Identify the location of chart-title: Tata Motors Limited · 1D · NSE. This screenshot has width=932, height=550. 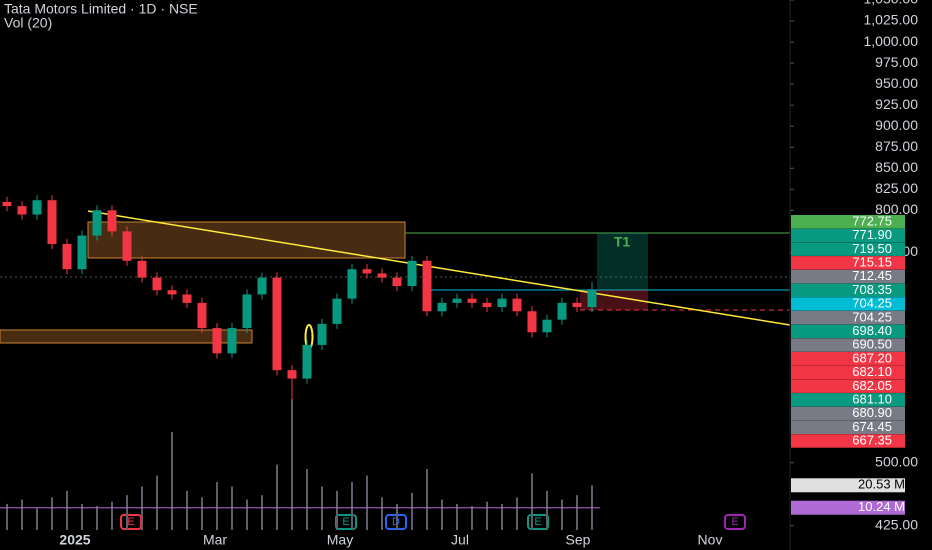
(101, 9).